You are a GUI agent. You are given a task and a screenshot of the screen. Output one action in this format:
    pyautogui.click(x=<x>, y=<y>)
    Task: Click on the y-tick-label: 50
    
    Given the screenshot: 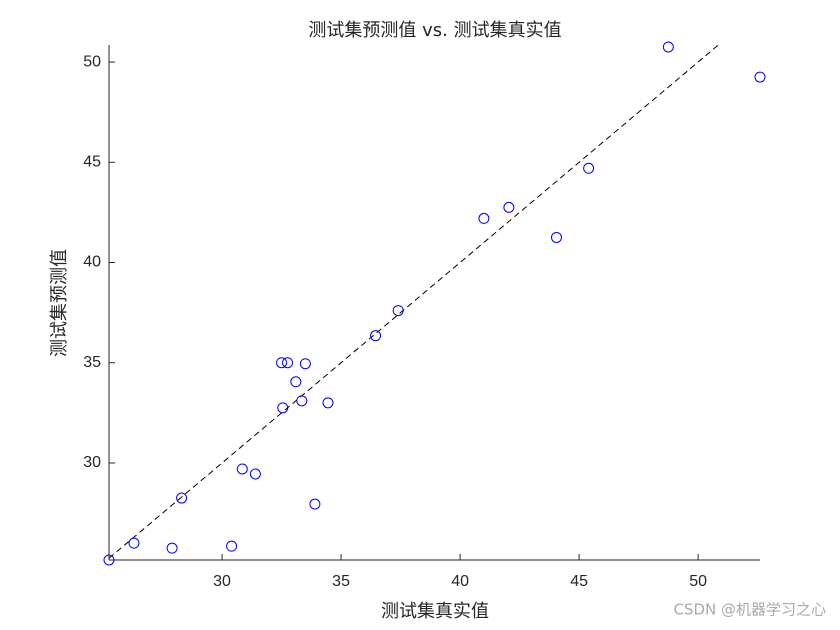 What is the action you would take?
    pyautogui.click(x=92, y=61)
    